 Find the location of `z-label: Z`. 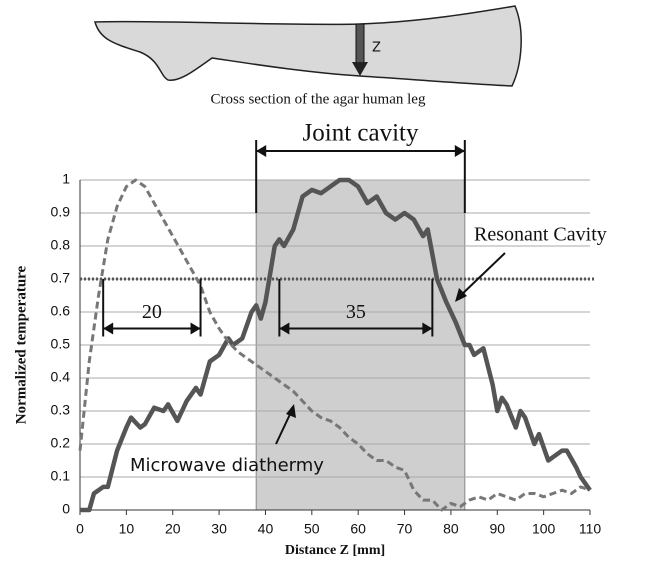

z-label: Z is located at coordinates (376, 48).